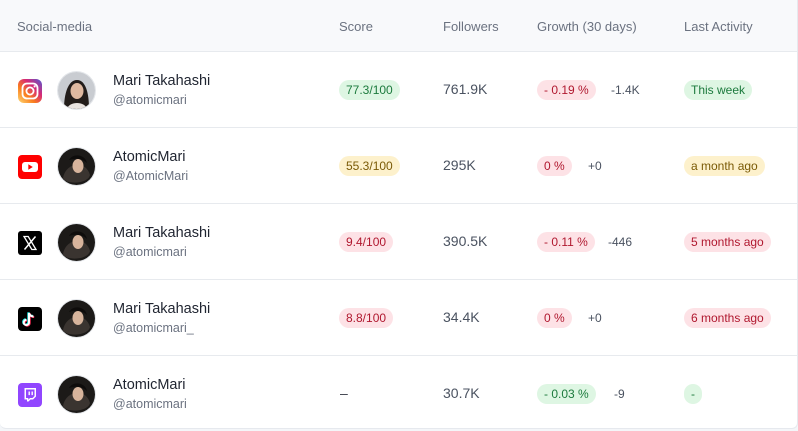 The height and width of the screenshot is (431, 798). Describe the element at coordinates (151, 176) in the screenshot. I see `profile-handle: @AtomicMari` at that location.